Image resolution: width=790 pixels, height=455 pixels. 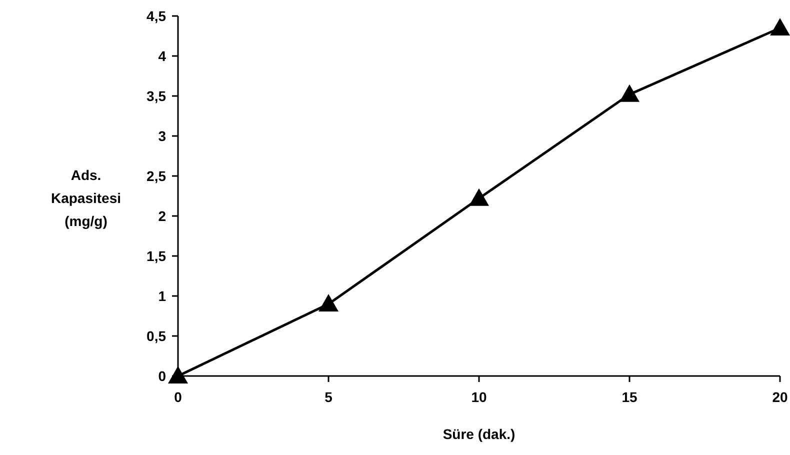 I want to click on y-tick-label: 2,5, so click(x=156, y=176).